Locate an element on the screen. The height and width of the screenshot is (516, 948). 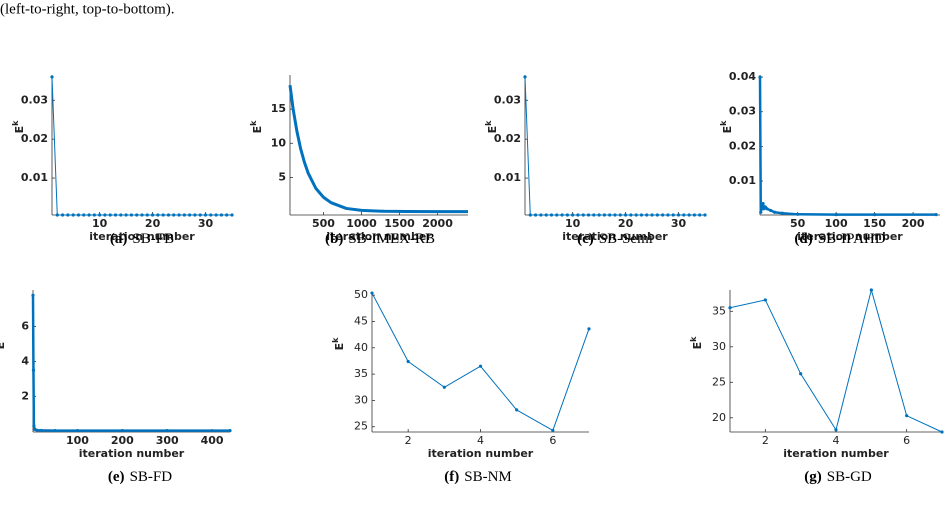
x-tick-label: 200 is located at coordinates (913, 223).